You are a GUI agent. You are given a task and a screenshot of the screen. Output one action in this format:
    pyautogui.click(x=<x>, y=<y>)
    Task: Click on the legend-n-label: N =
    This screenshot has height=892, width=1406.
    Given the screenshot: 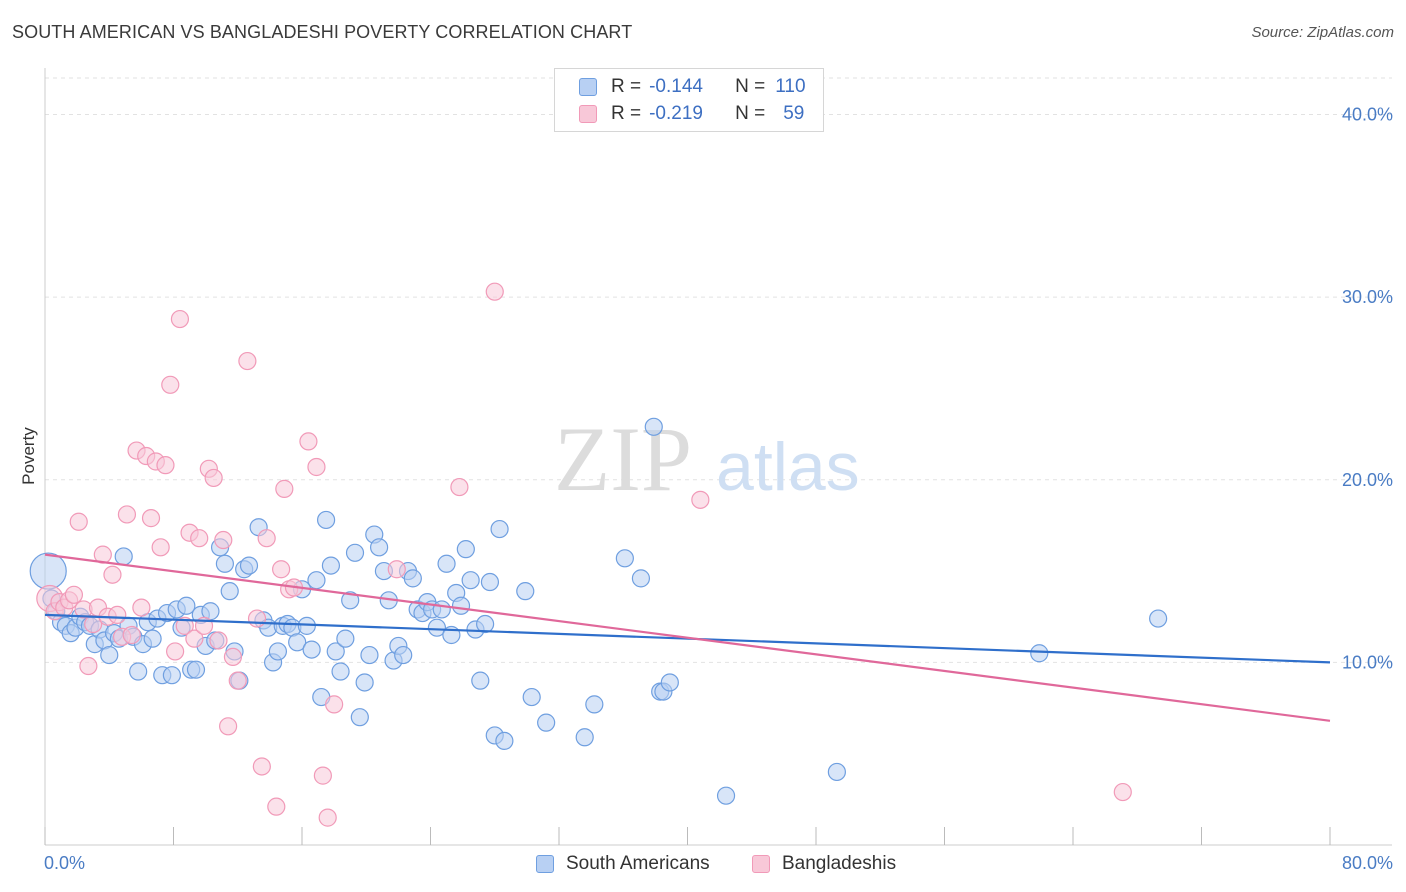 What is the action you would take?
    pyautogui.click(x=750, y=113)
    